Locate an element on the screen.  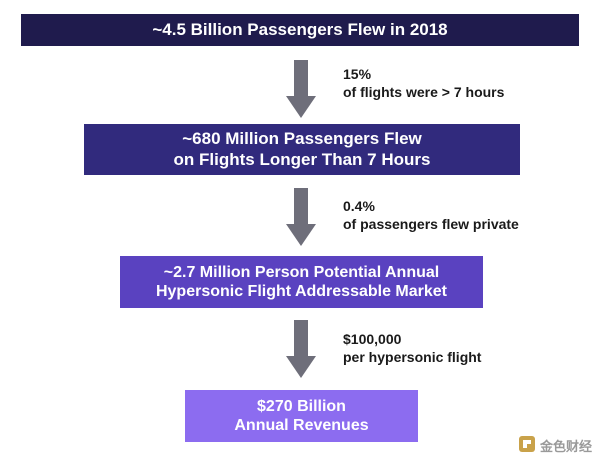
step-1-line-1: ~4.5 Billion Passengers Flew in 2018 is located at coordinates (300, 29).